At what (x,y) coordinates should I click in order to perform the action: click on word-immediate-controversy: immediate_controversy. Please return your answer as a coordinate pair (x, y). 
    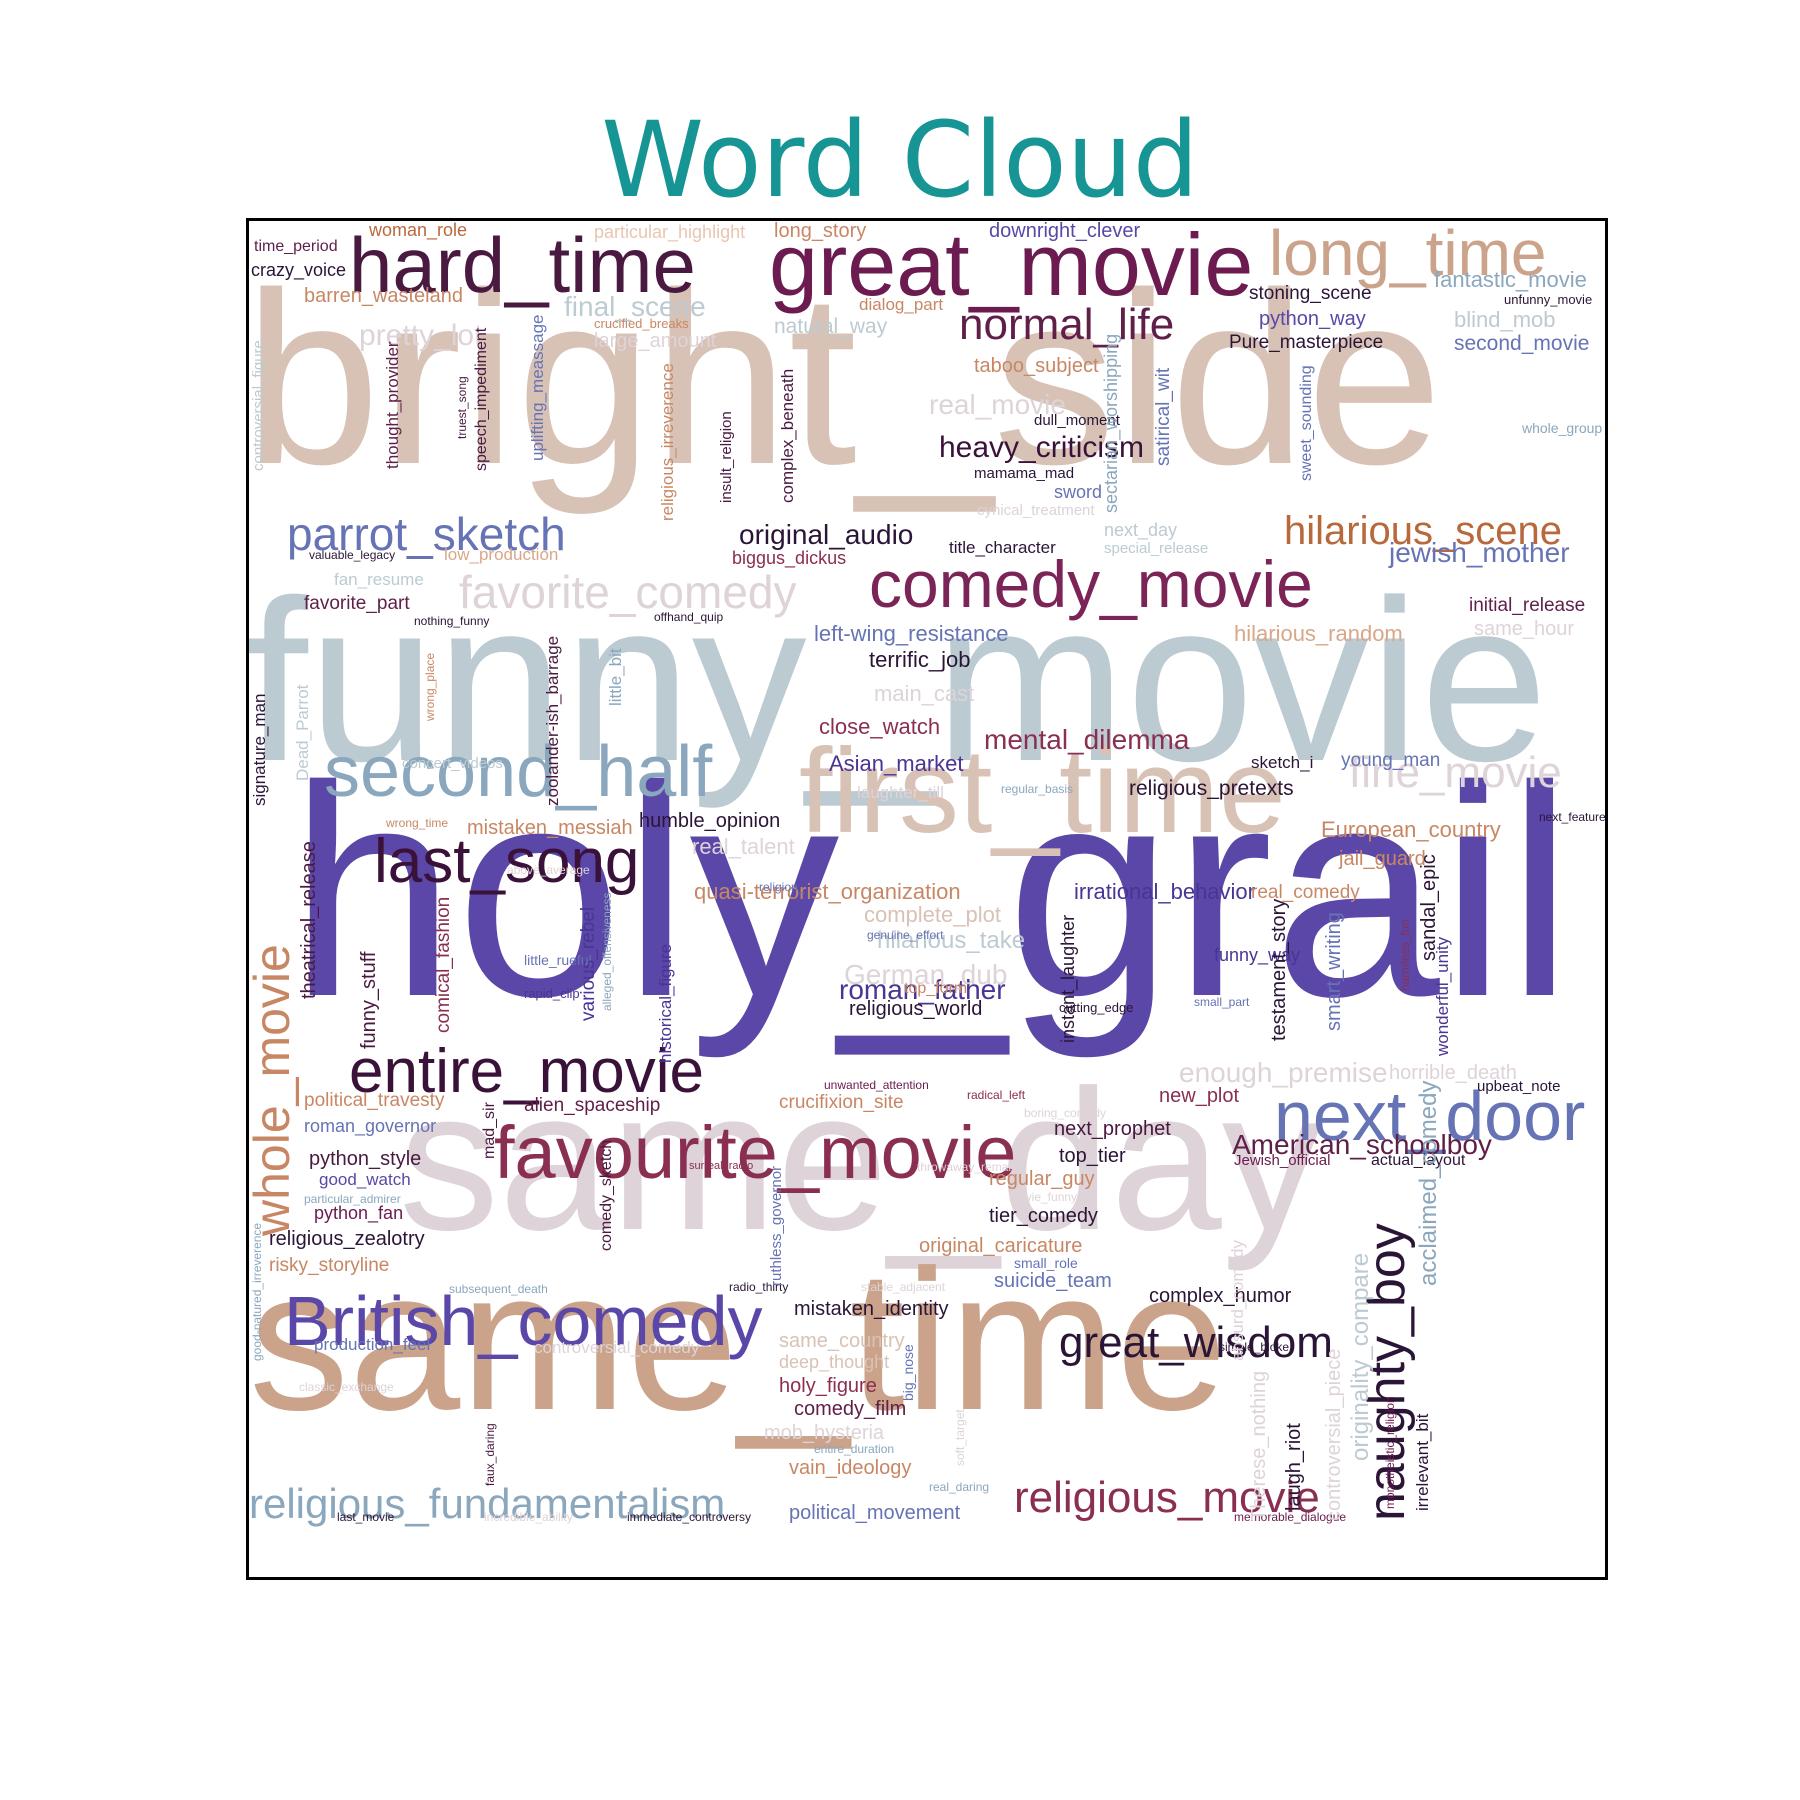
    Looking at the image, I should click on (689, 1517).